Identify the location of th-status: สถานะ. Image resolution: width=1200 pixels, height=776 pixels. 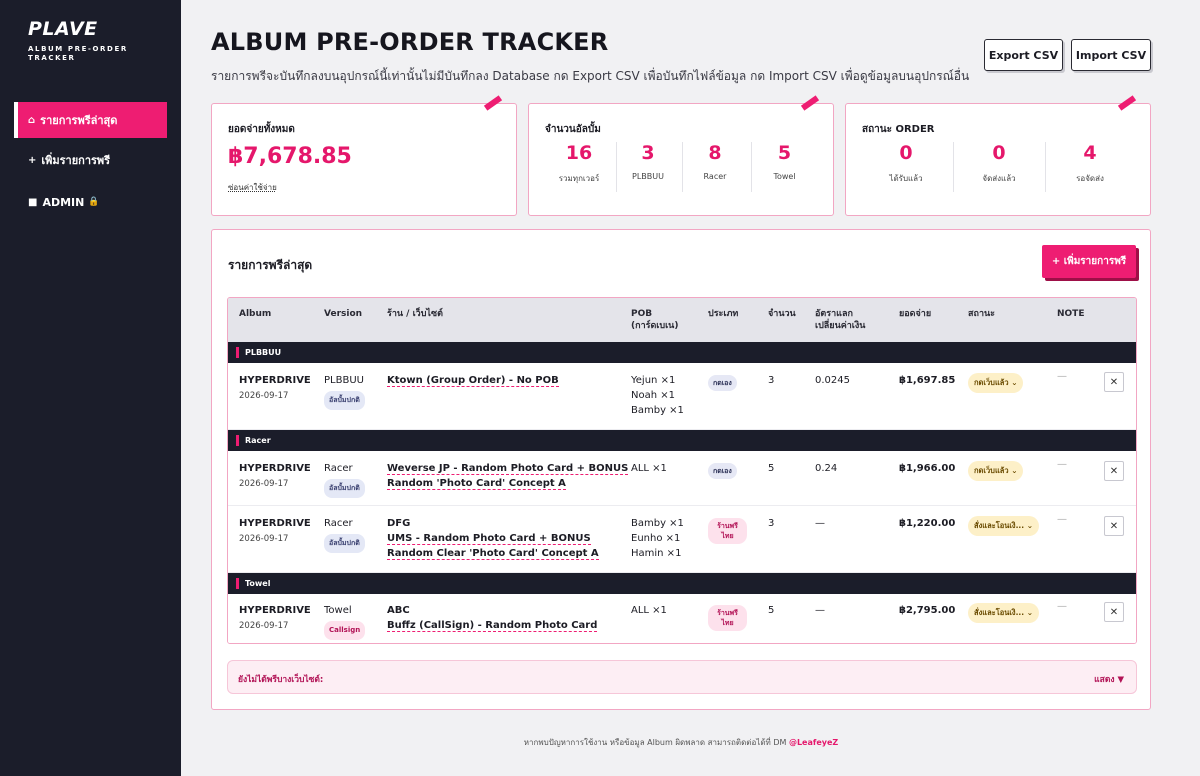
(981, 314).